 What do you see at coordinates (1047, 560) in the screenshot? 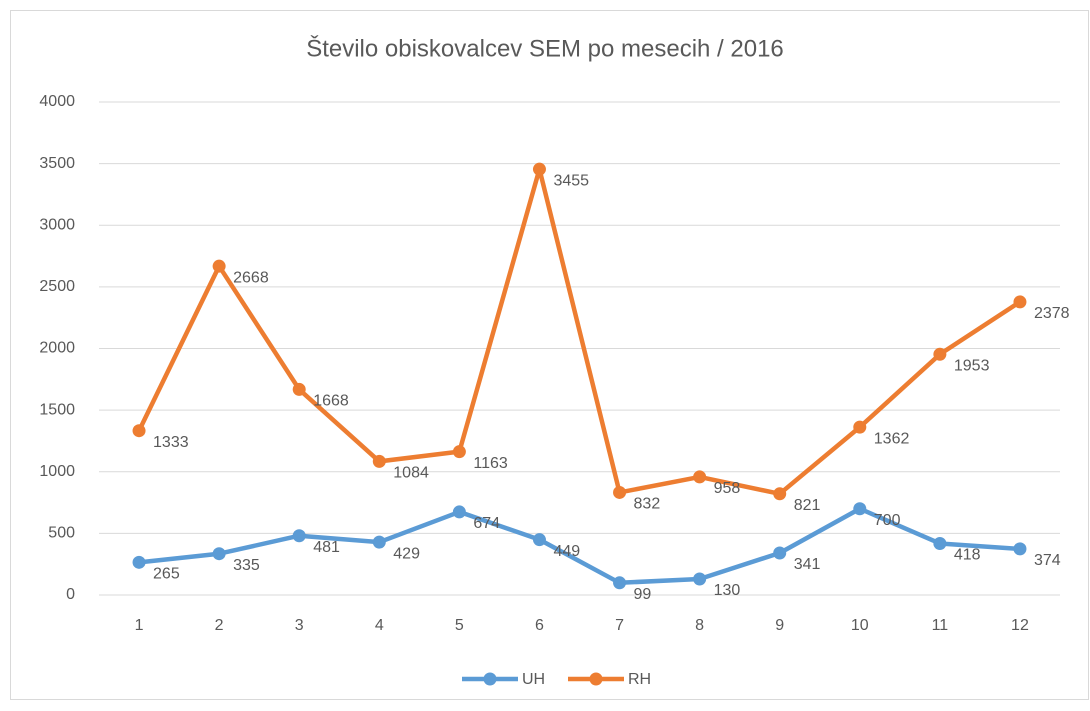
I see `data-label: 374` at bounding box center [1047, 560].